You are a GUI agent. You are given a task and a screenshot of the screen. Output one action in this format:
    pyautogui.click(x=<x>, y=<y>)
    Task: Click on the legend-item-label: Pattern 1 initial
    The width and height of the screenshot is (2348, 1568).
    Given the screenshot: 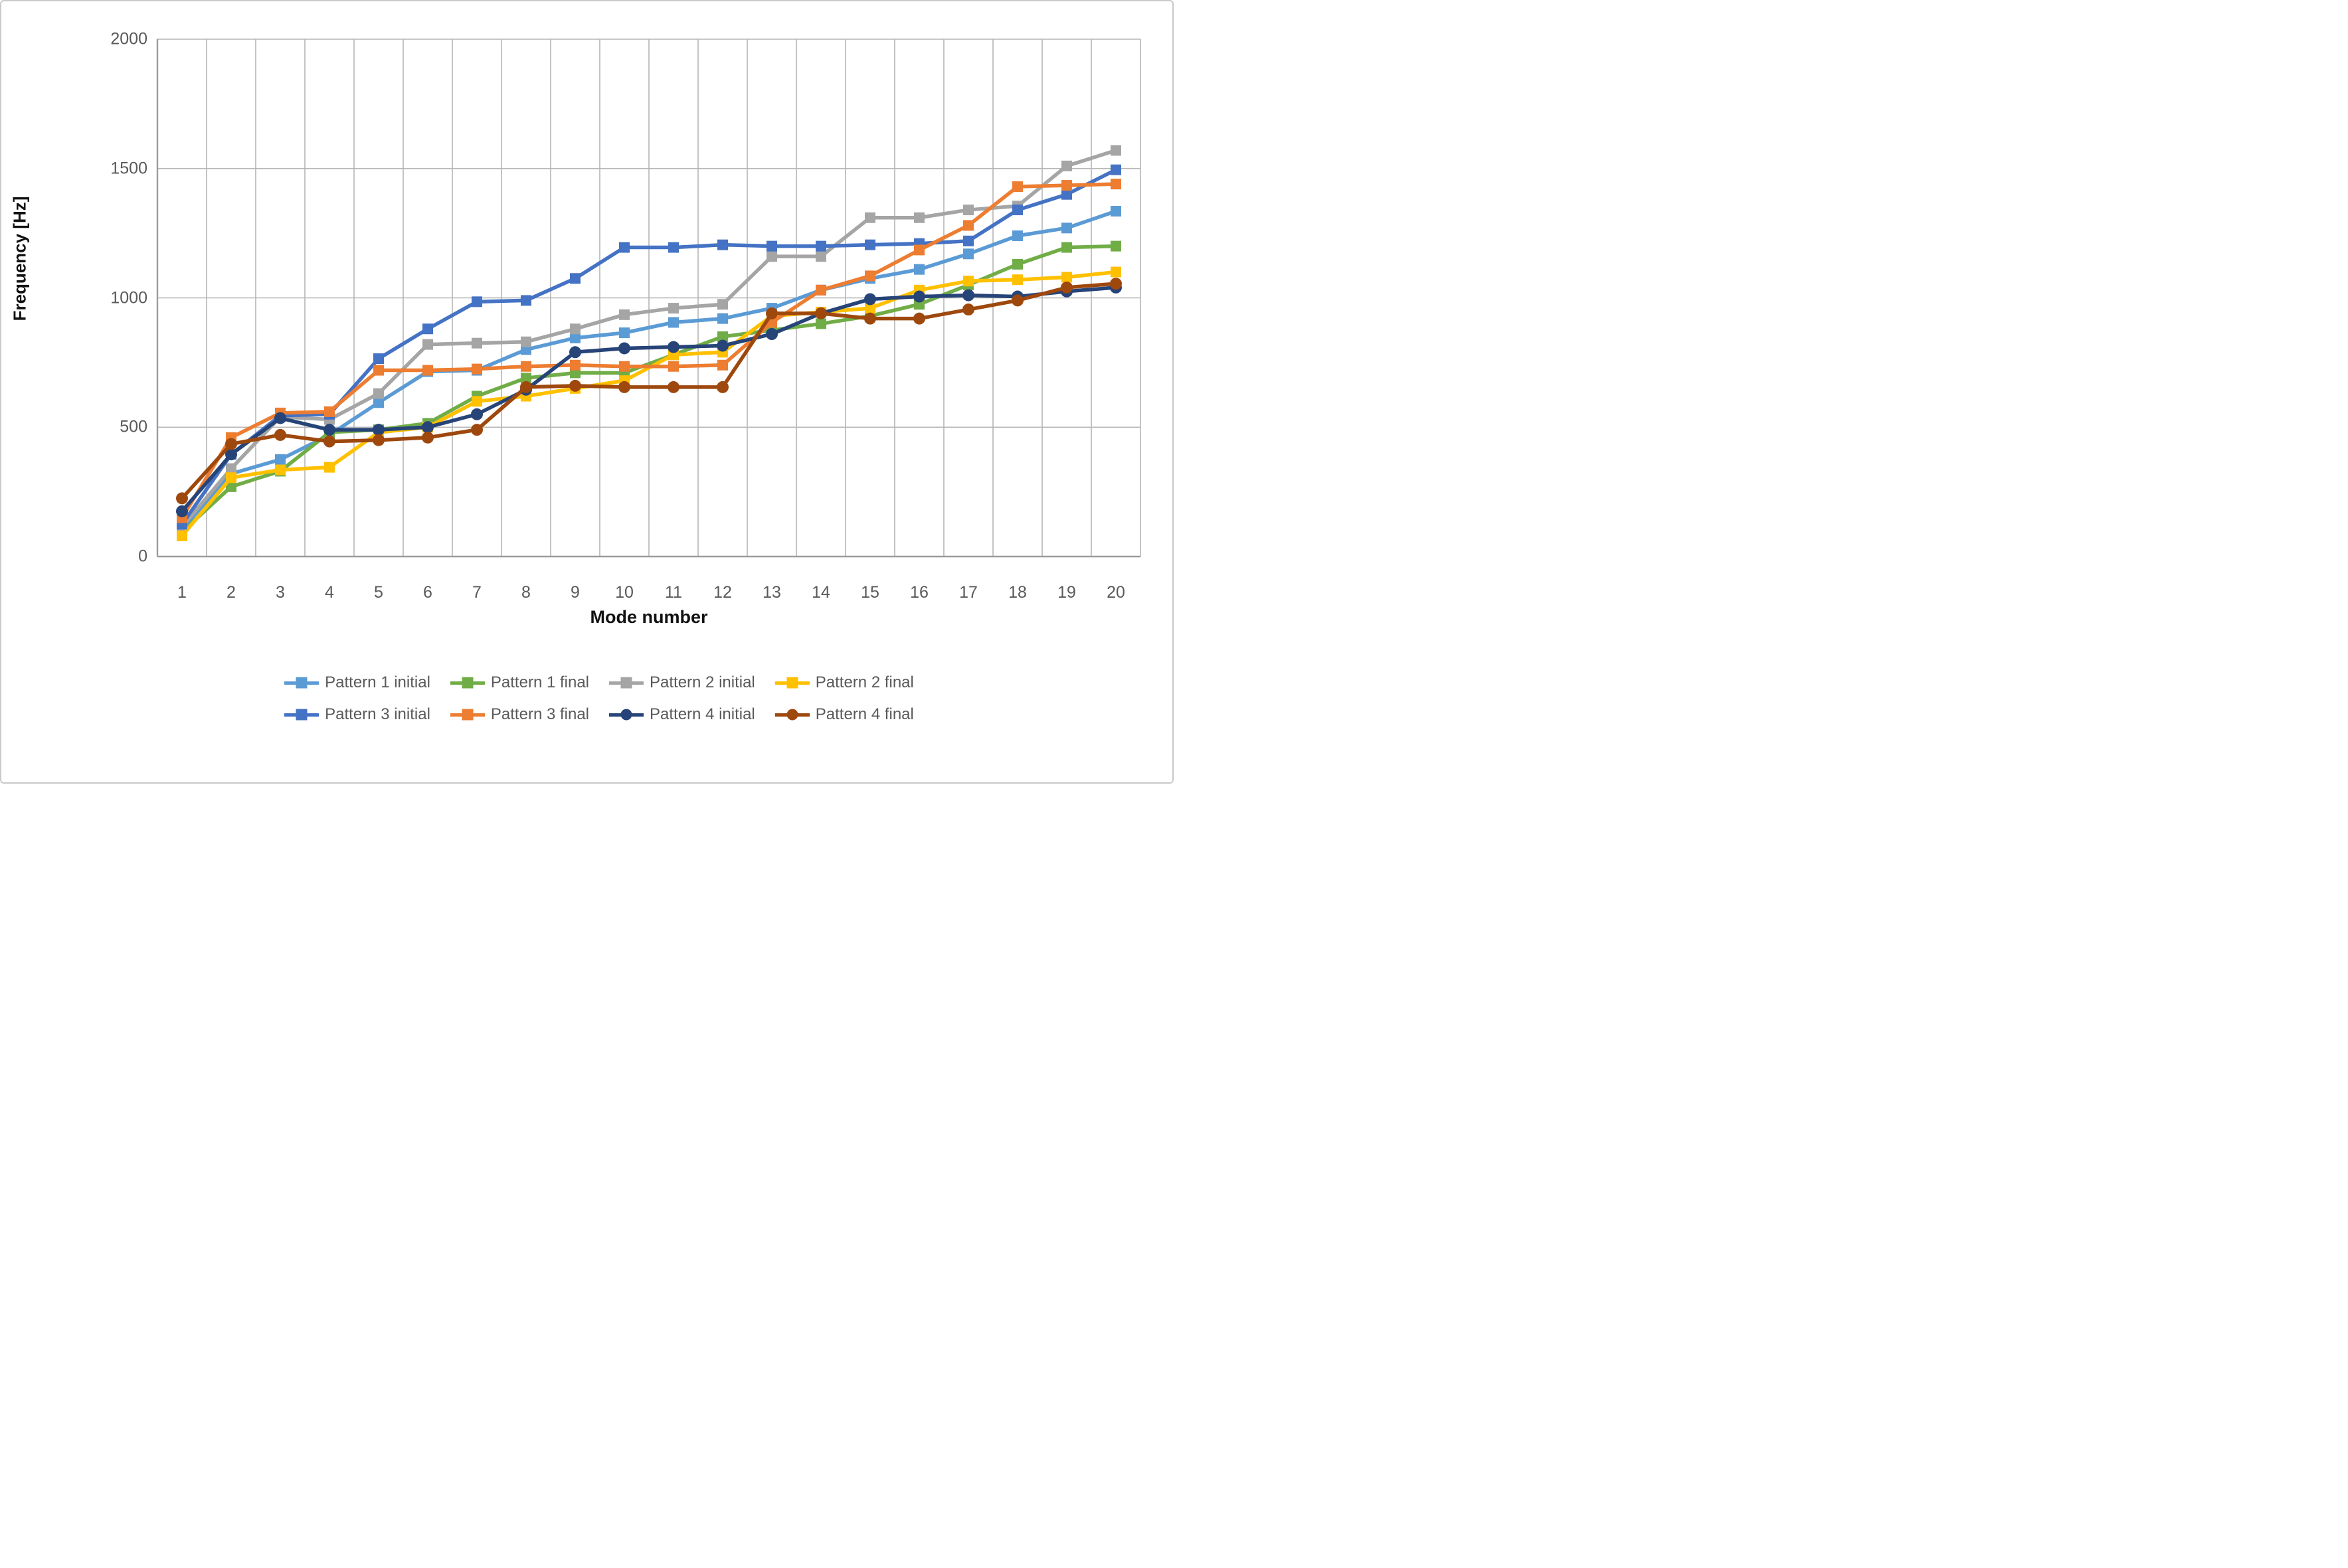 What is the action you would take?
    pyautogui.click(x=377, y=682)
    